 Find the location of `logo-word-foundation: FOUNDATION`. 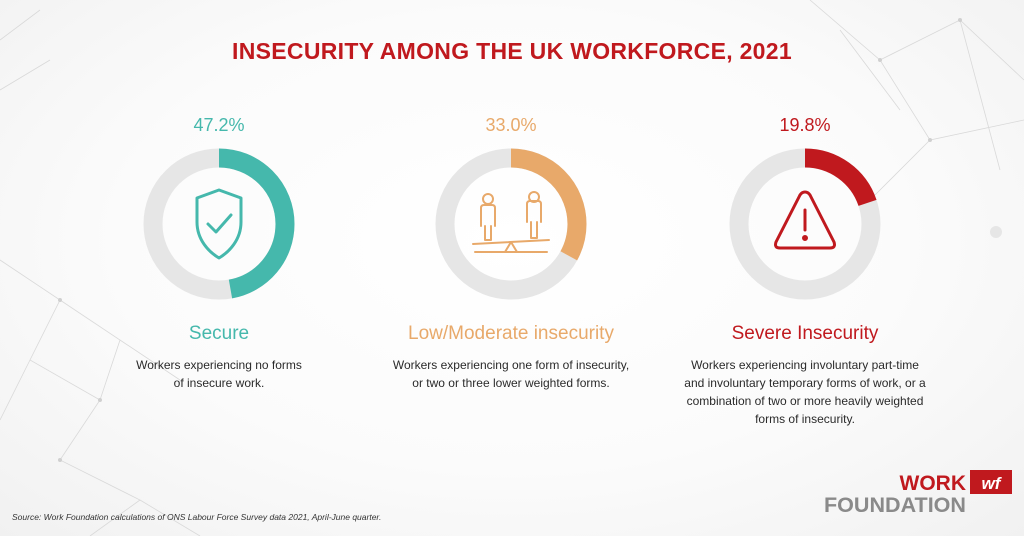

logo-word-foundation: FOUNDATION is located at coordinates (895, 505).